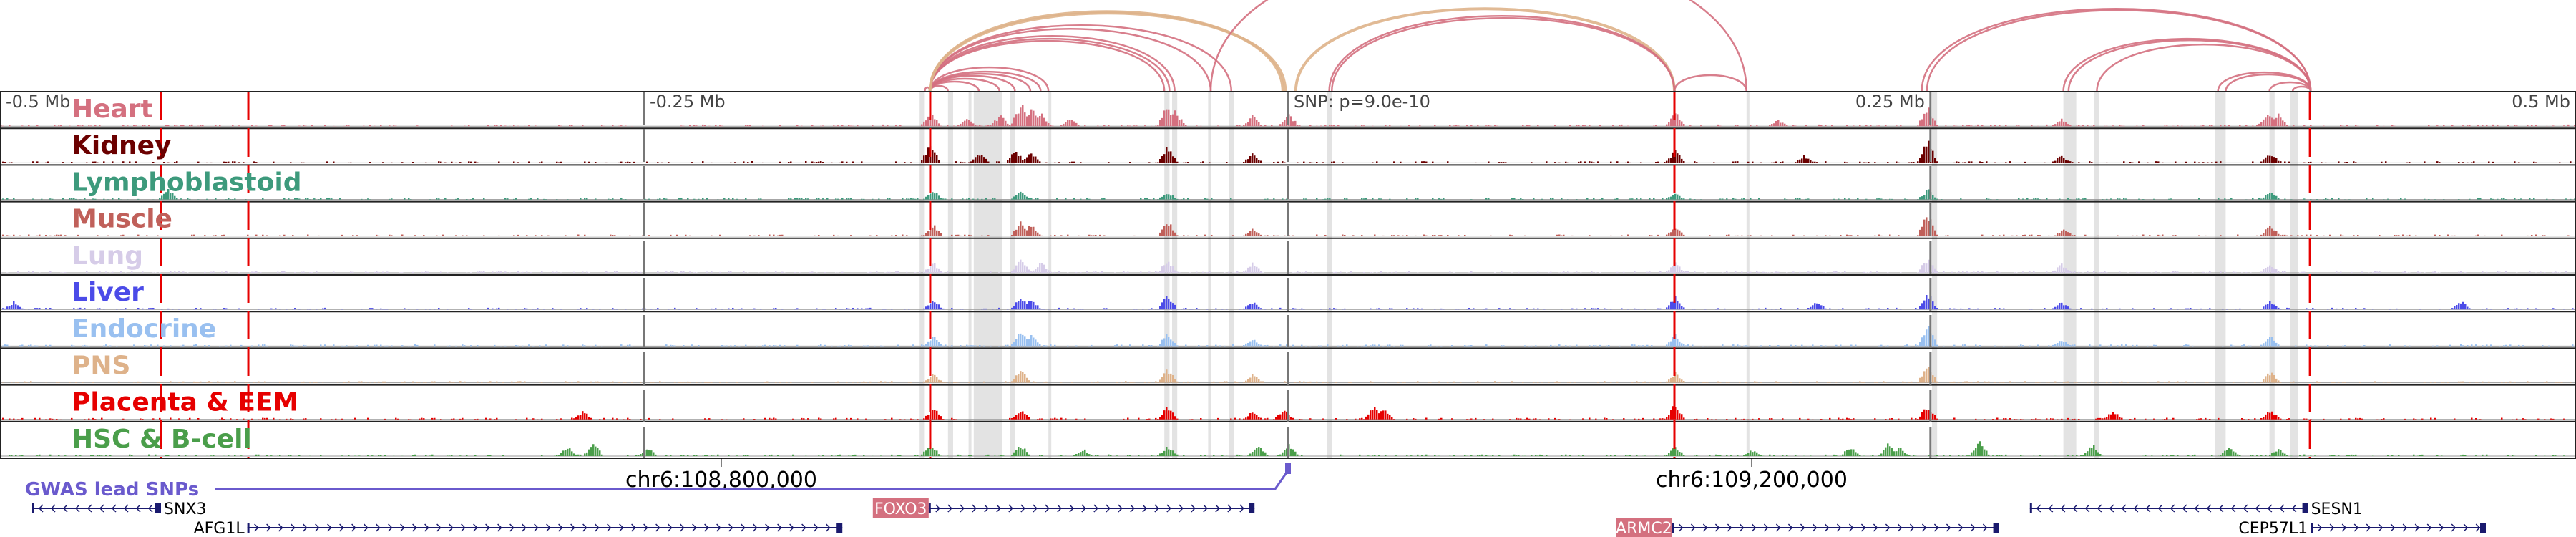  I want to click on chromatin-loop-arcs, so click(1618, 46).